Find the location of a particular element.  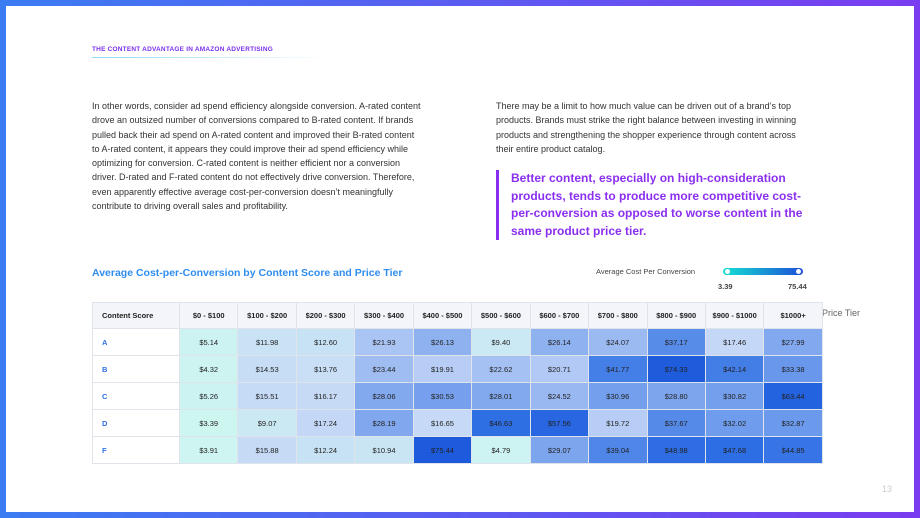

heat-cell: $27.99 is located at coordinates (793, 342).